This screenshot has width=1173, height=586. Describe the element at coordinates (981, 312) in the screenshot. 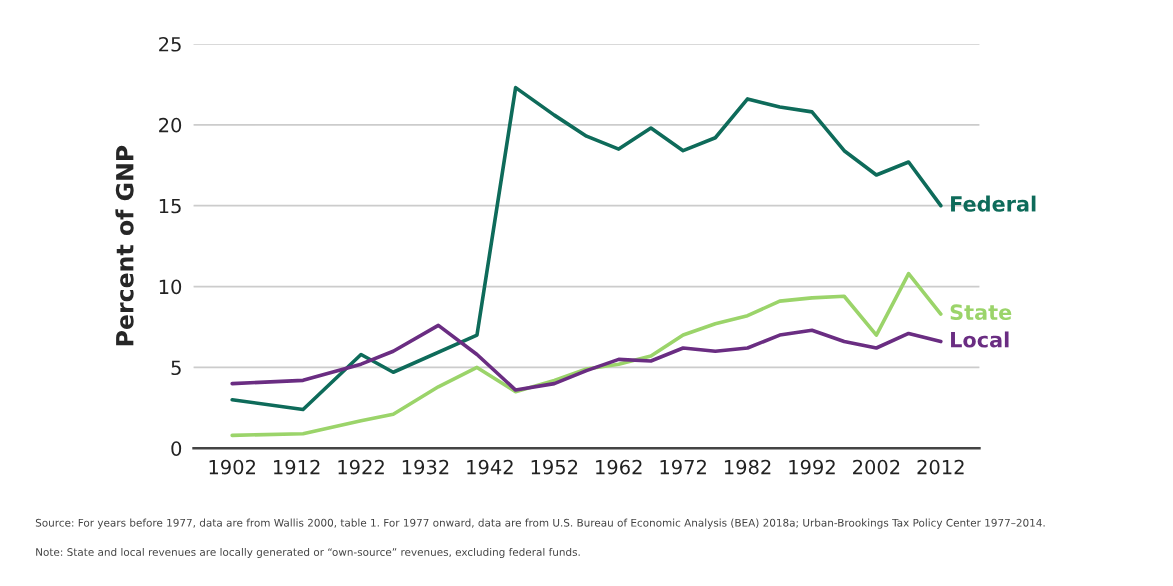

I see `series-label: State` at that location.